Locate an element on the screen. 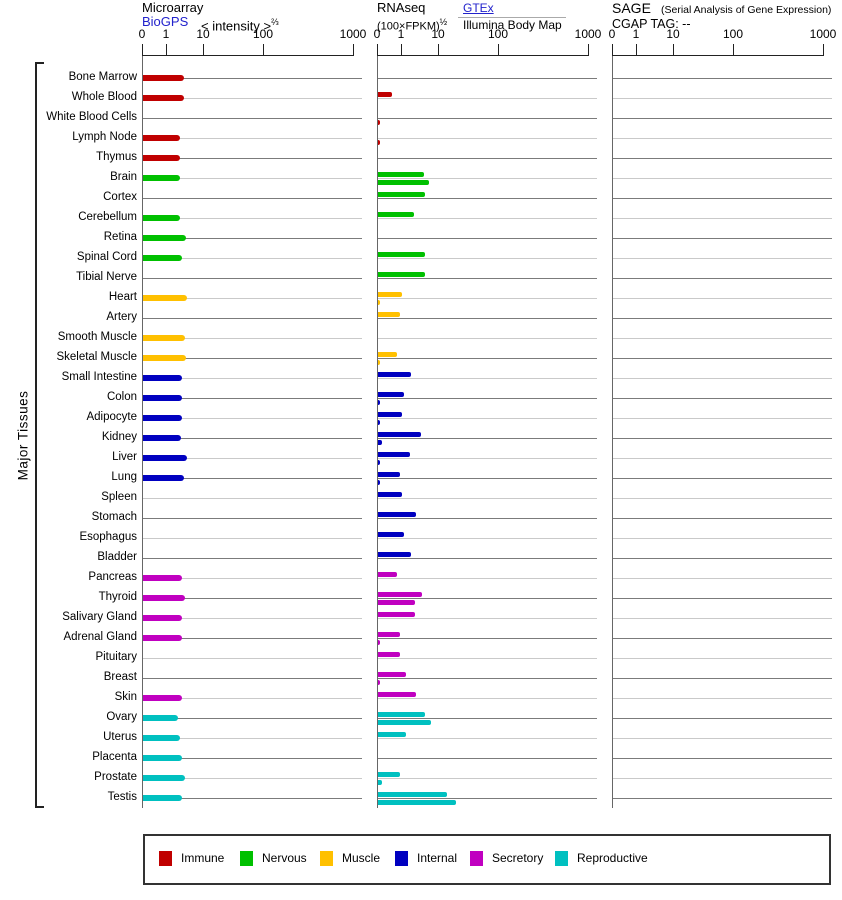 This screenshot has width=842, height=900. bar-microarray-smooth-muscle is located at coordinates (164, 338).